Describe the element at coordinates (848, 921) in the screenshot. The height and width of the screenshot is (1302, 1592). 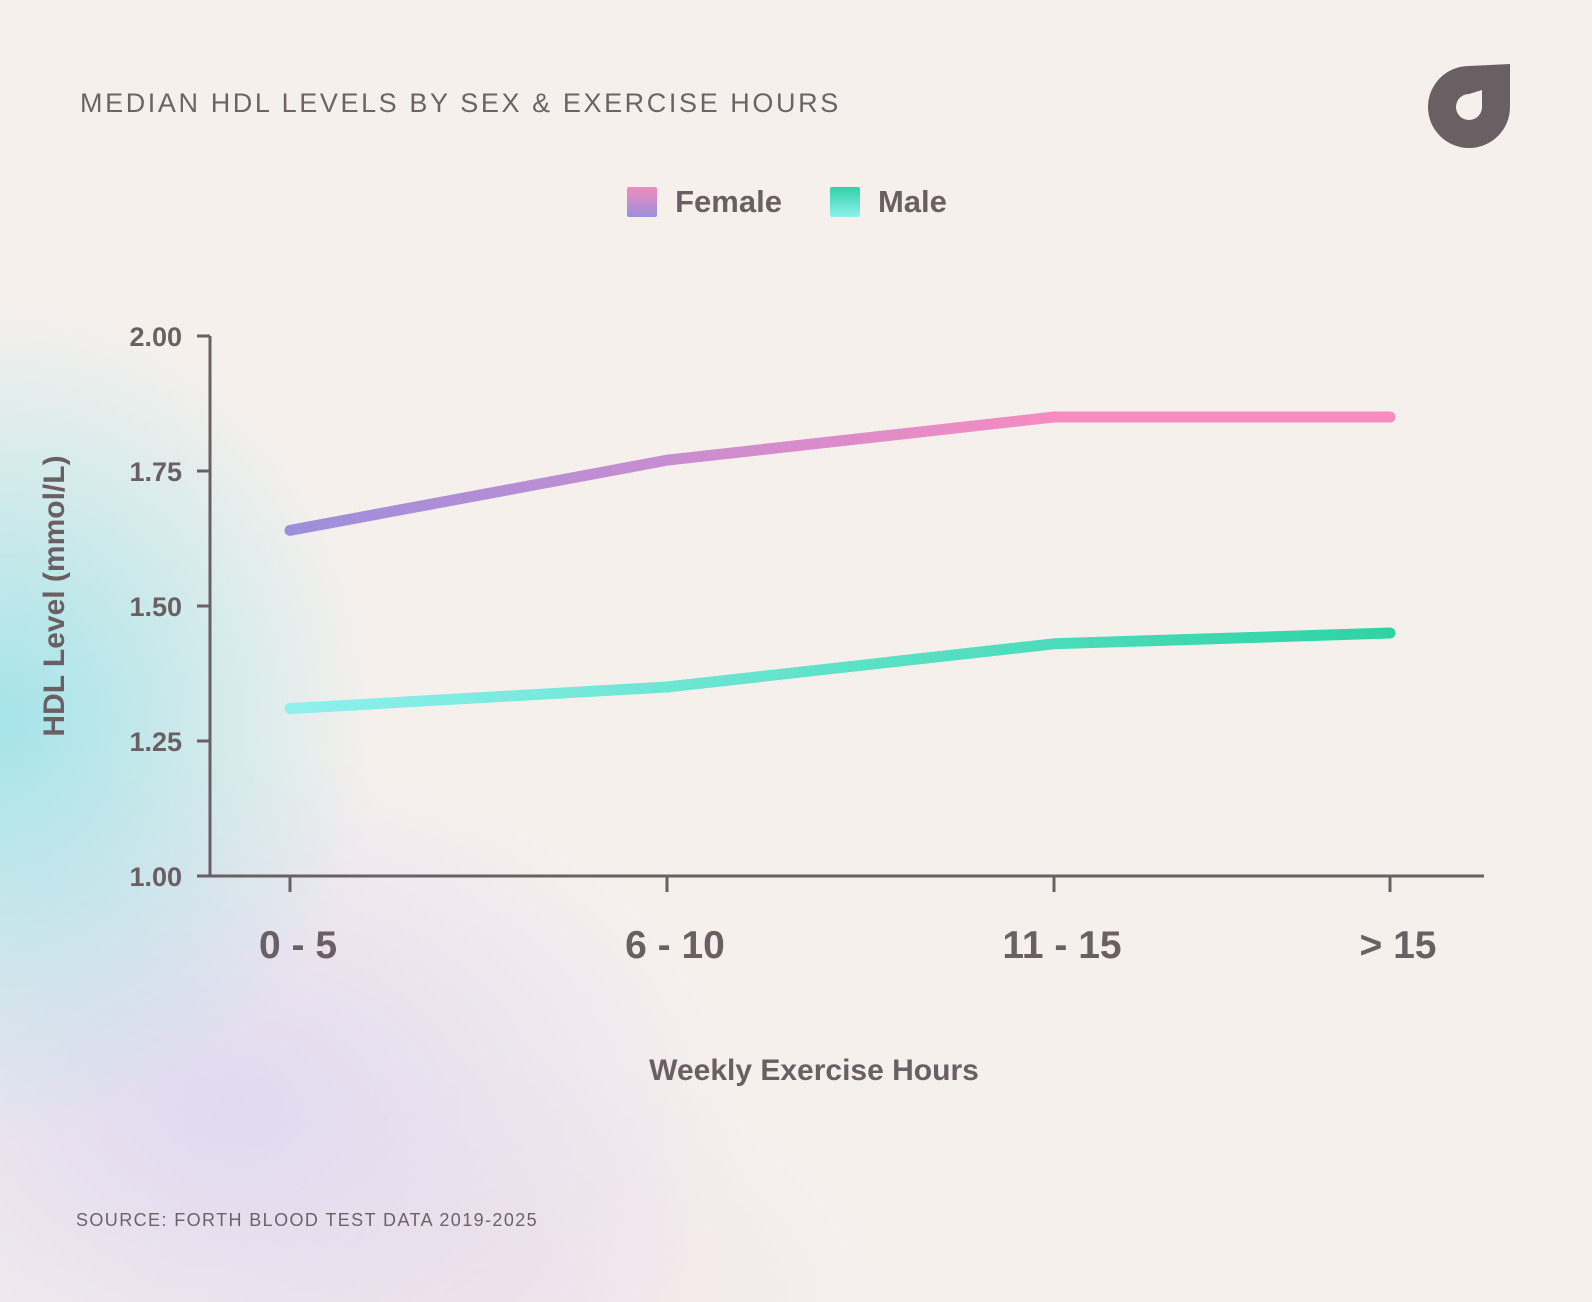
I see `x-axis-ticks: 0 - 5 6 - 10 11 - 15 > 15` at that location.